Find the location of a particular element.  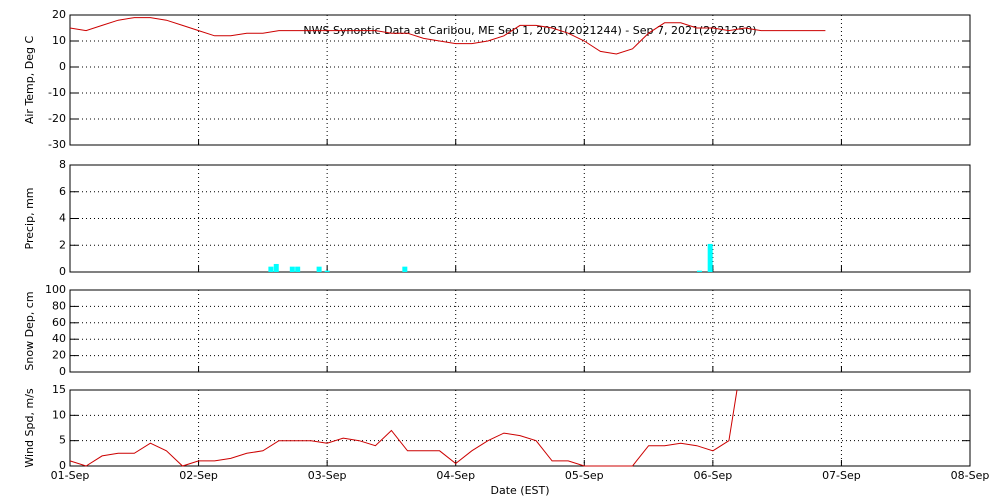

y-tick-label: -20 is located at coordinates (57, 118).